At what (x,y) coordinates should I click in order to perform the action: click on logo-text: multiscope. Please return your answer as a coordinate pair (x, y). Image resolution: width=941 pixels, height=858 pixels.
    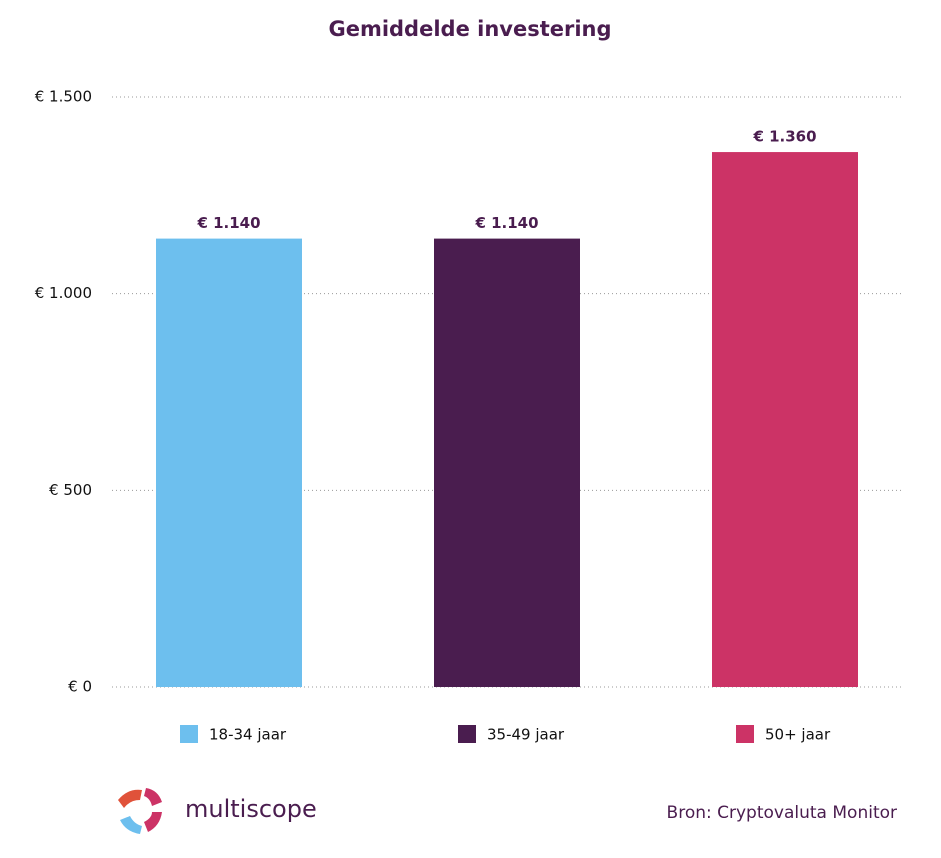
    Looking at the image, I should click on (251, 809).